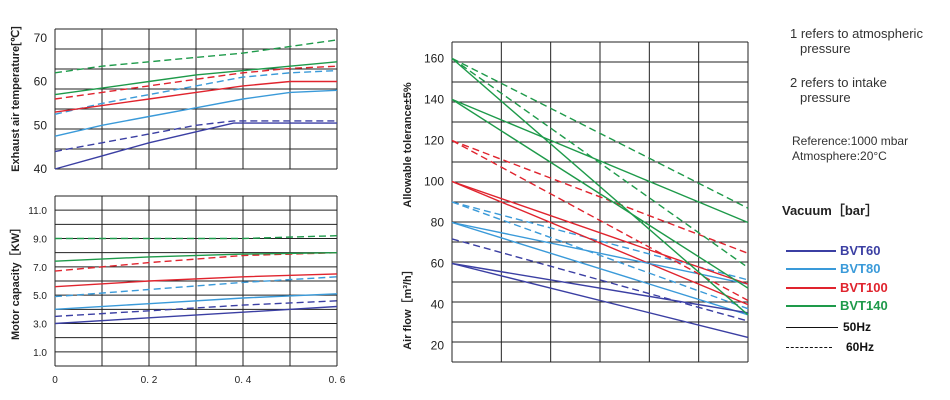 The height and width of the screenshot is (400, 950). I want to click on temp-ytick-label: 40, so click(41, 169).